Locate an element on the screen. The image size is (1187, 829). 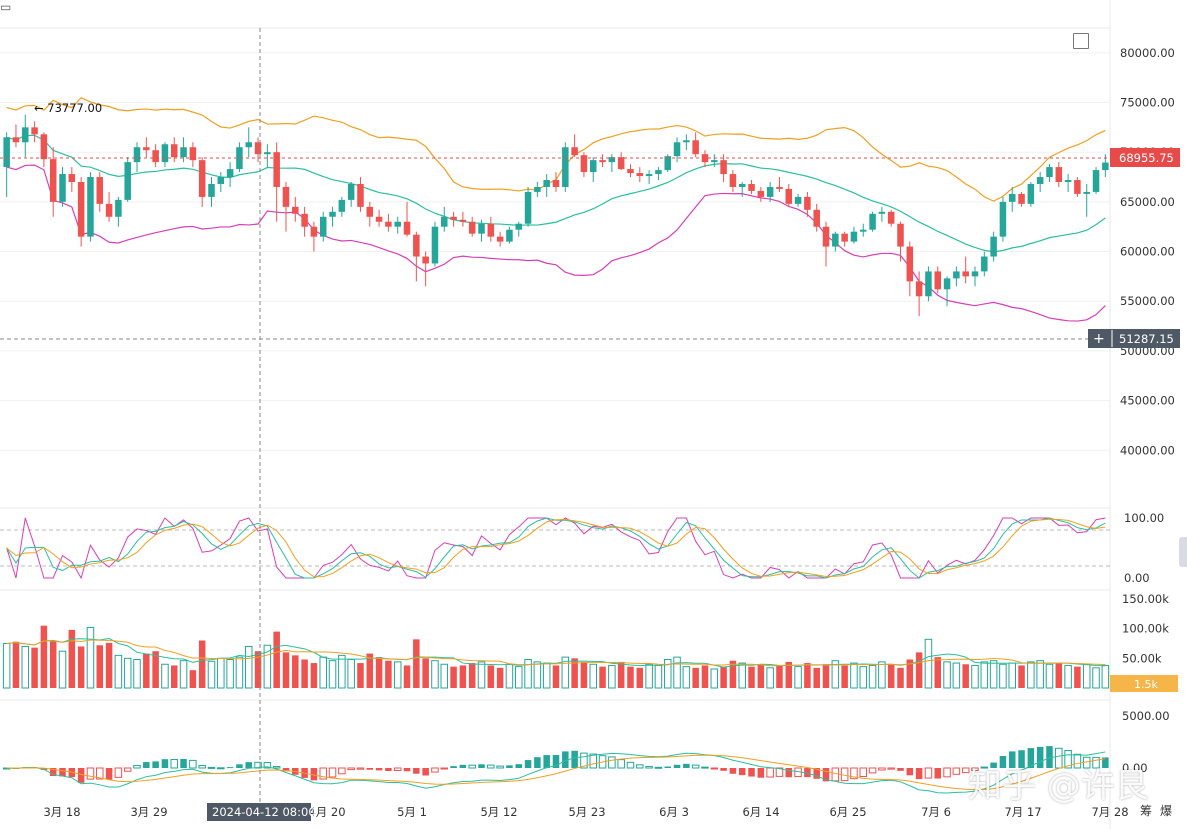
x-tick-label: 5月 1 is located at coordinates (412, 812).